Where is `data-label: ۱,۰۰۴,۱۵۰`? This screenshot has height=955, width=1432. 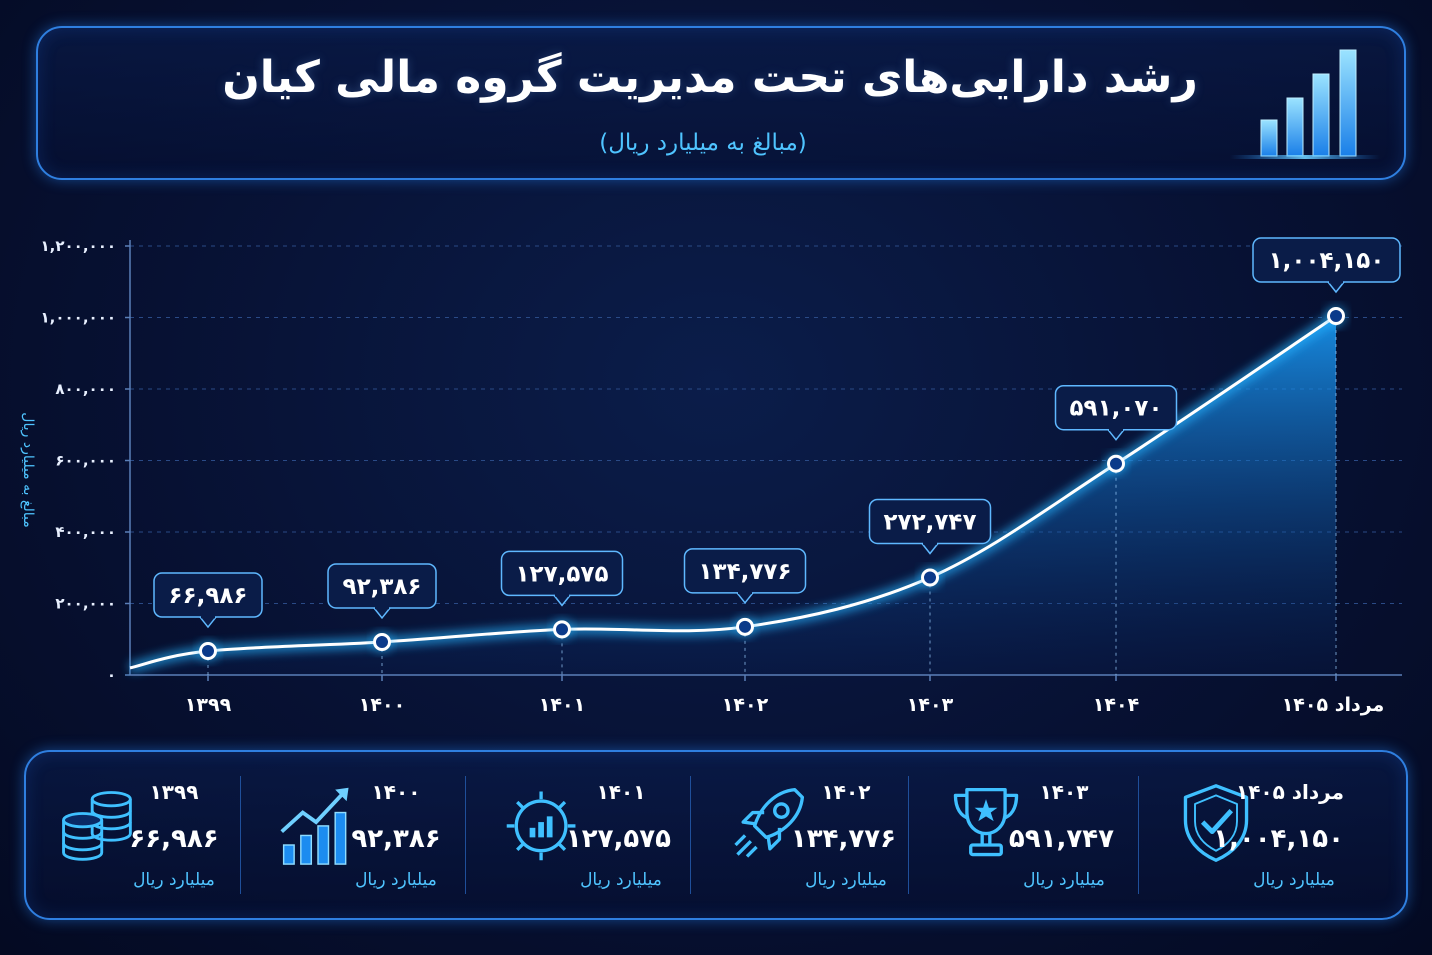 data-label: ۱,۰۰۴,۱۵۰ is located at coordinates (1327, 261).